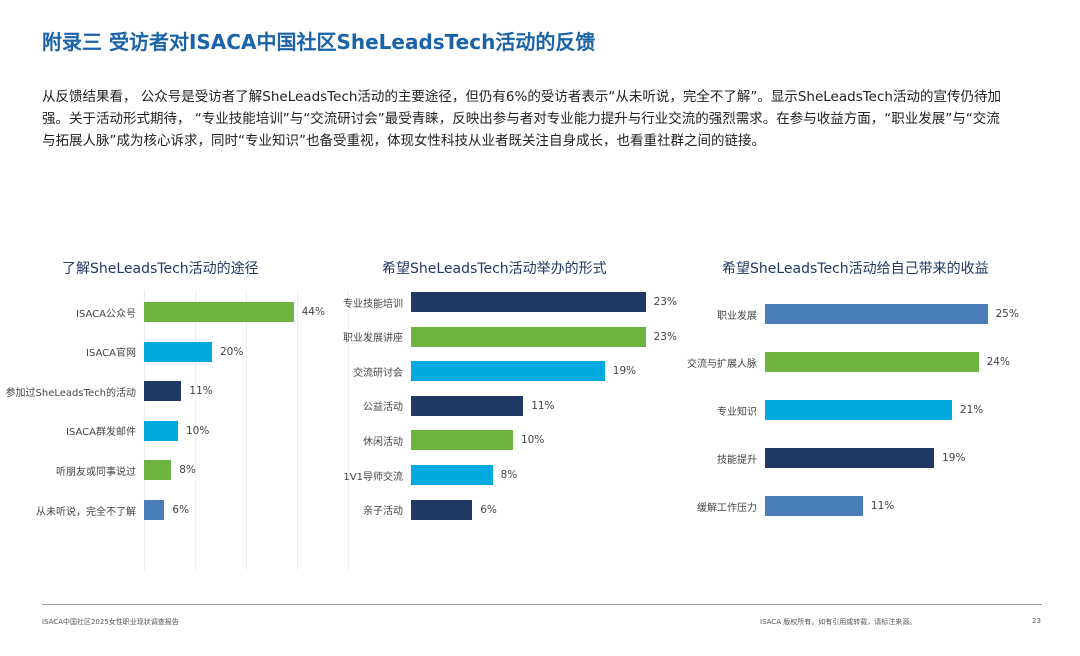  I want to click on value-label: 24%, so click(998, 362).